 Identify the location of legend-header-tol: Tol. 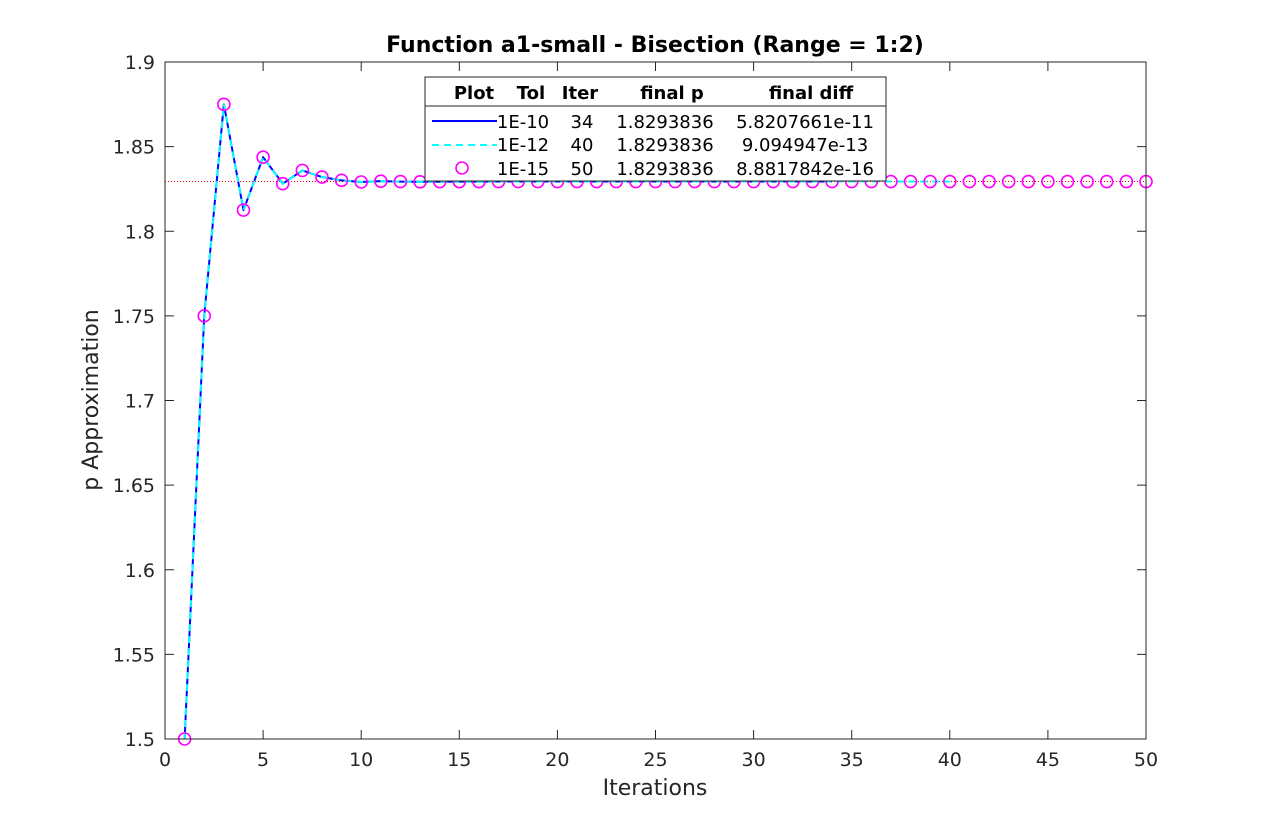
(531, 93).